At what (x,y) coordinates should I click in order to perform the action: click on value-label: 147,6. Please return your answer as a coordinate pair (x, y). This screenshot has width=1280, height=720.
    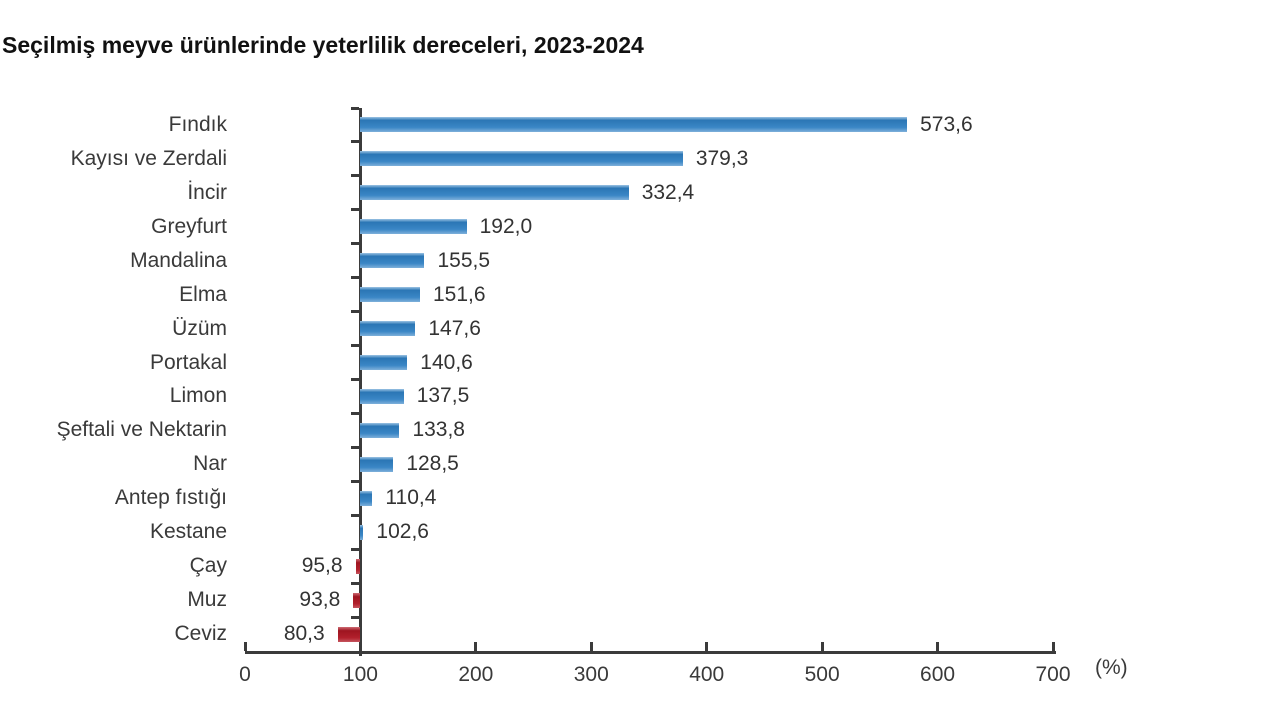
    Looking at the image, I should click on (454, 328).